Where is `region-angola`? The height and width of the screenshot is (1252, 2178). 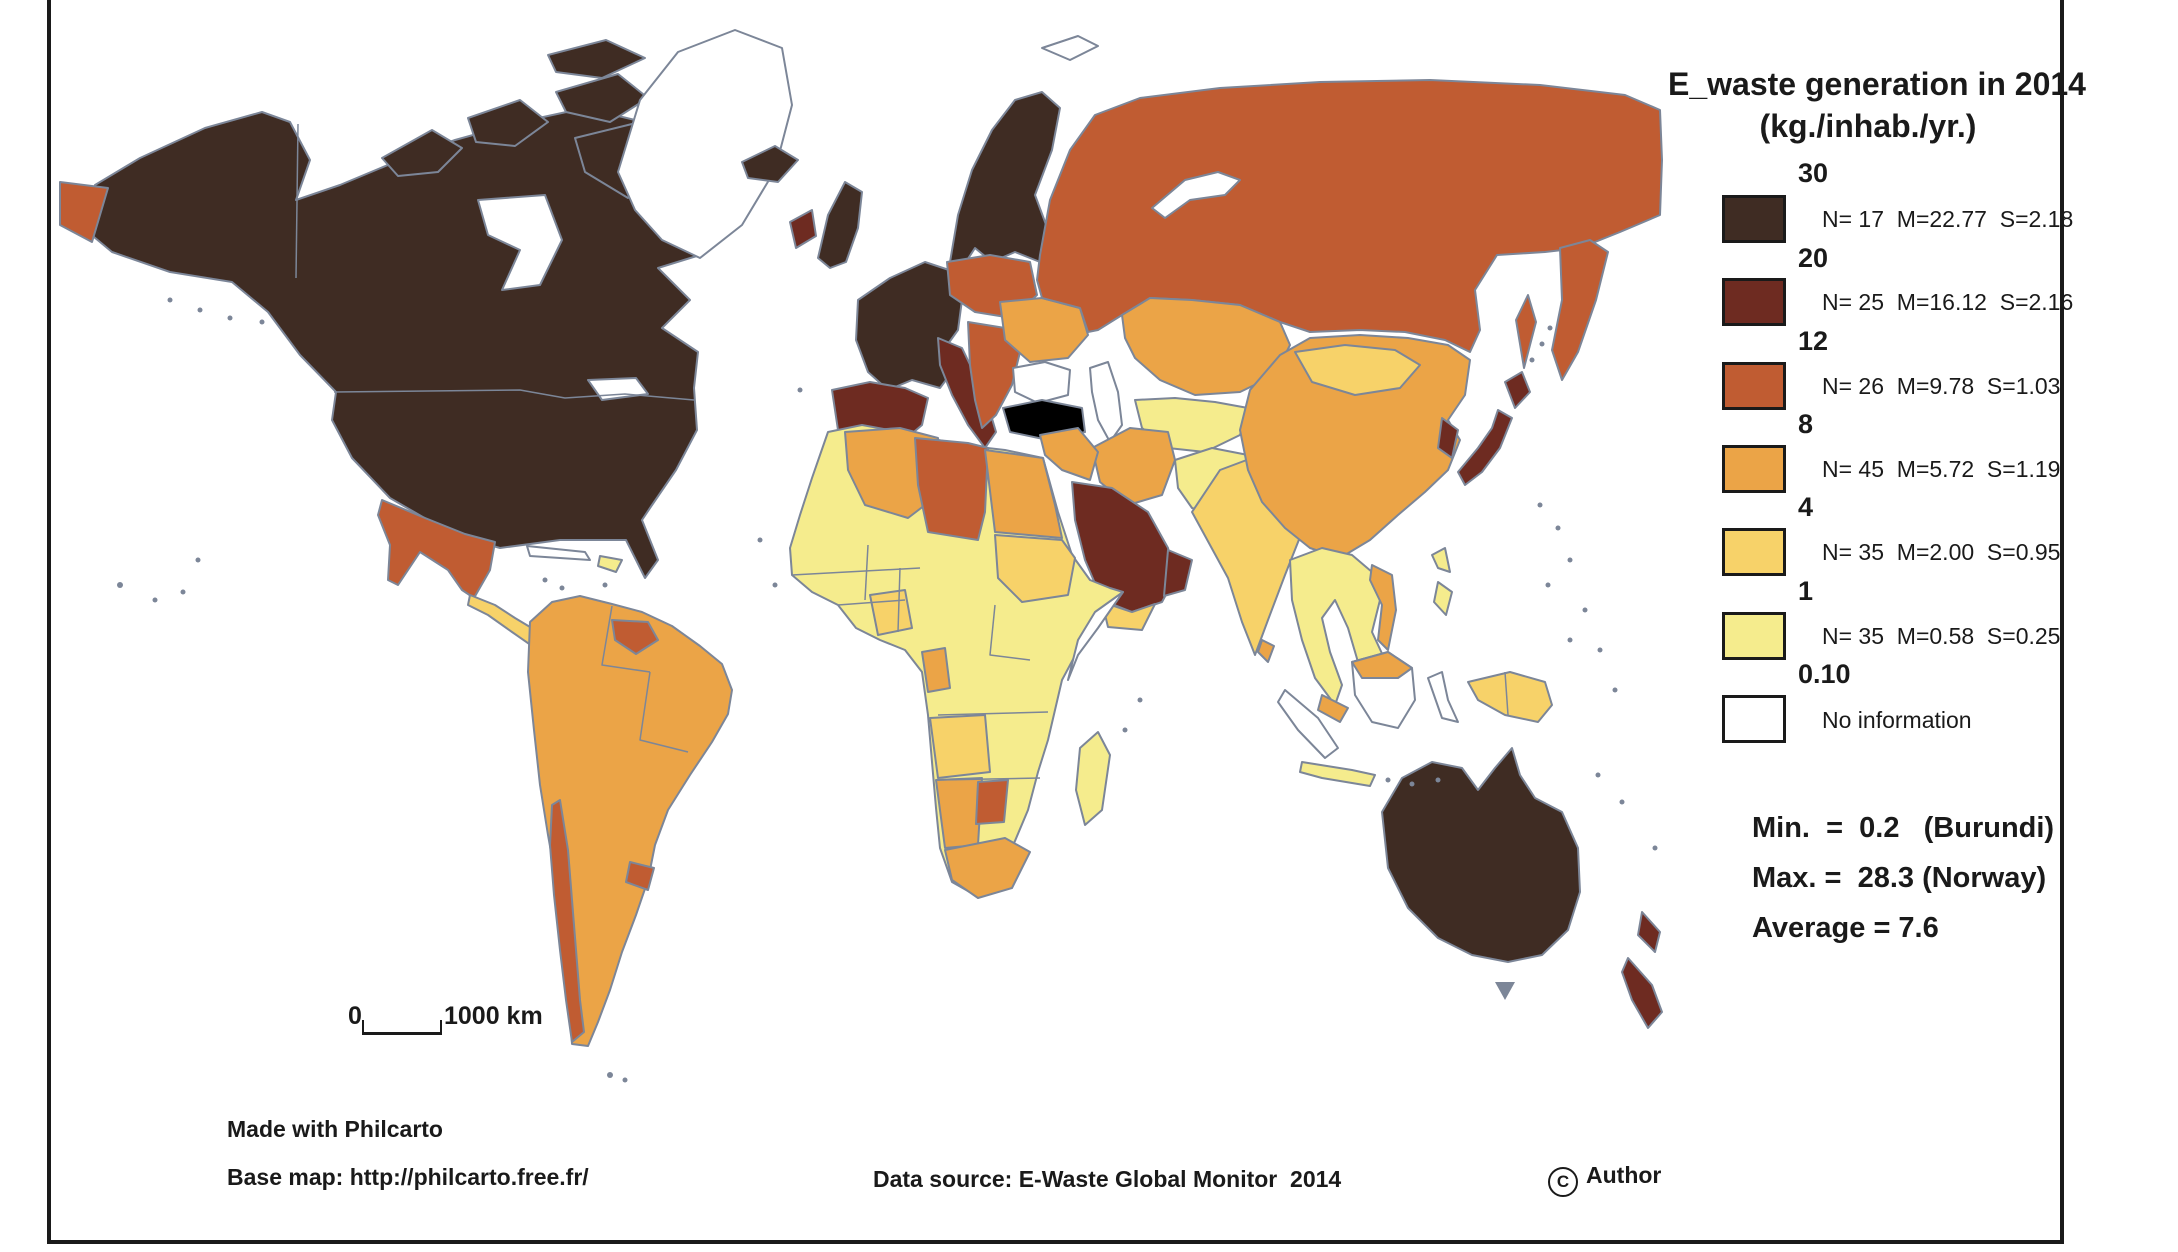 region-angola is located at coordinates (960, 746).